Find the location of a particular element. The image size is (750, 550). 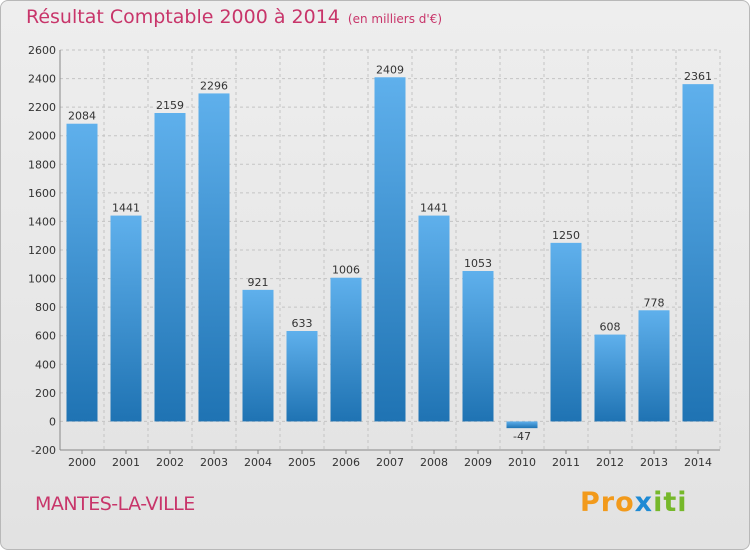

proxiti-logo: Proxiti is located at coordinates (634, 502).